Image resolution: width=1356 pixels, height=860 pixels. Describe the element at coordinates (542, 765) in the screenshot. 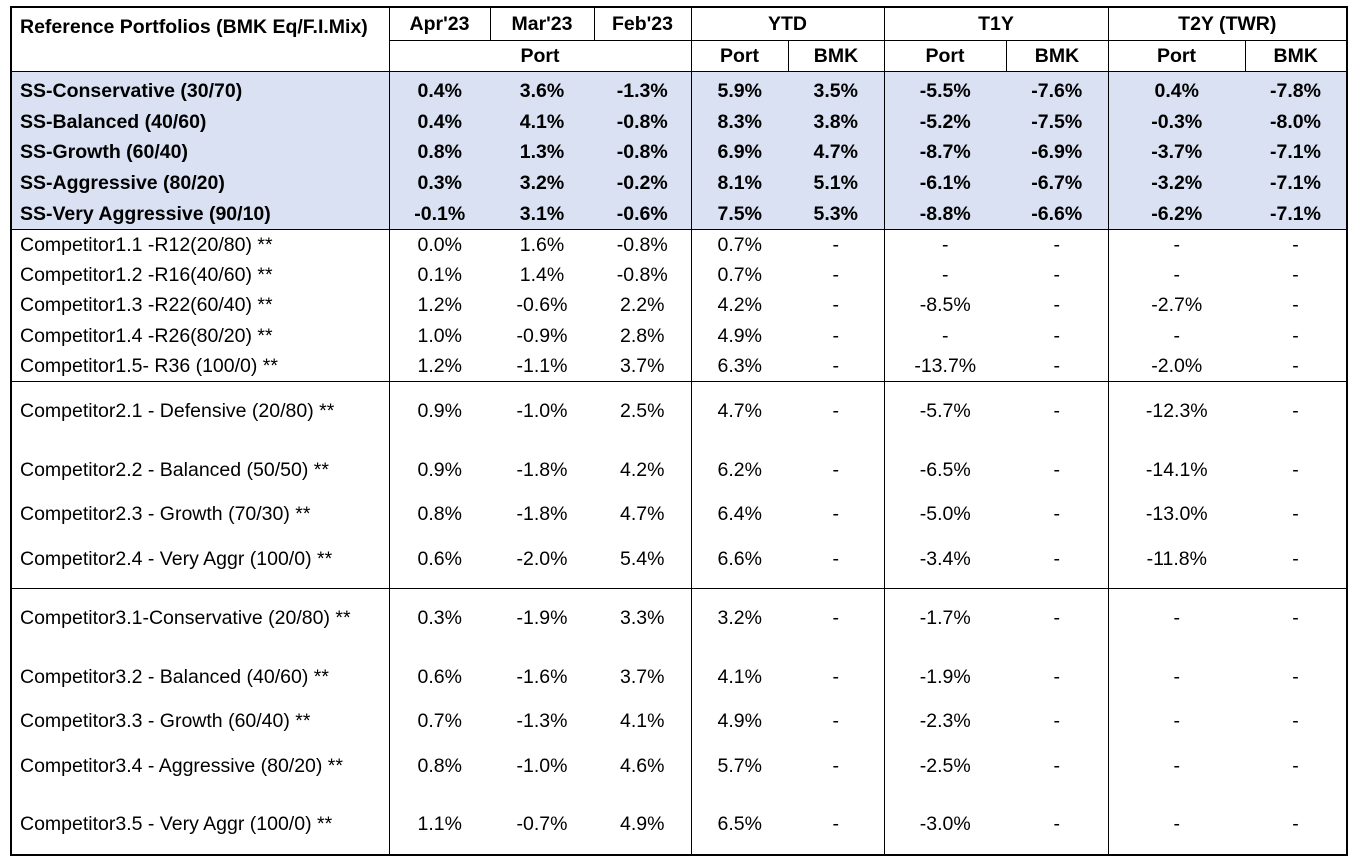

I see `competitor3-cell-mar: -1.0%` at that location.